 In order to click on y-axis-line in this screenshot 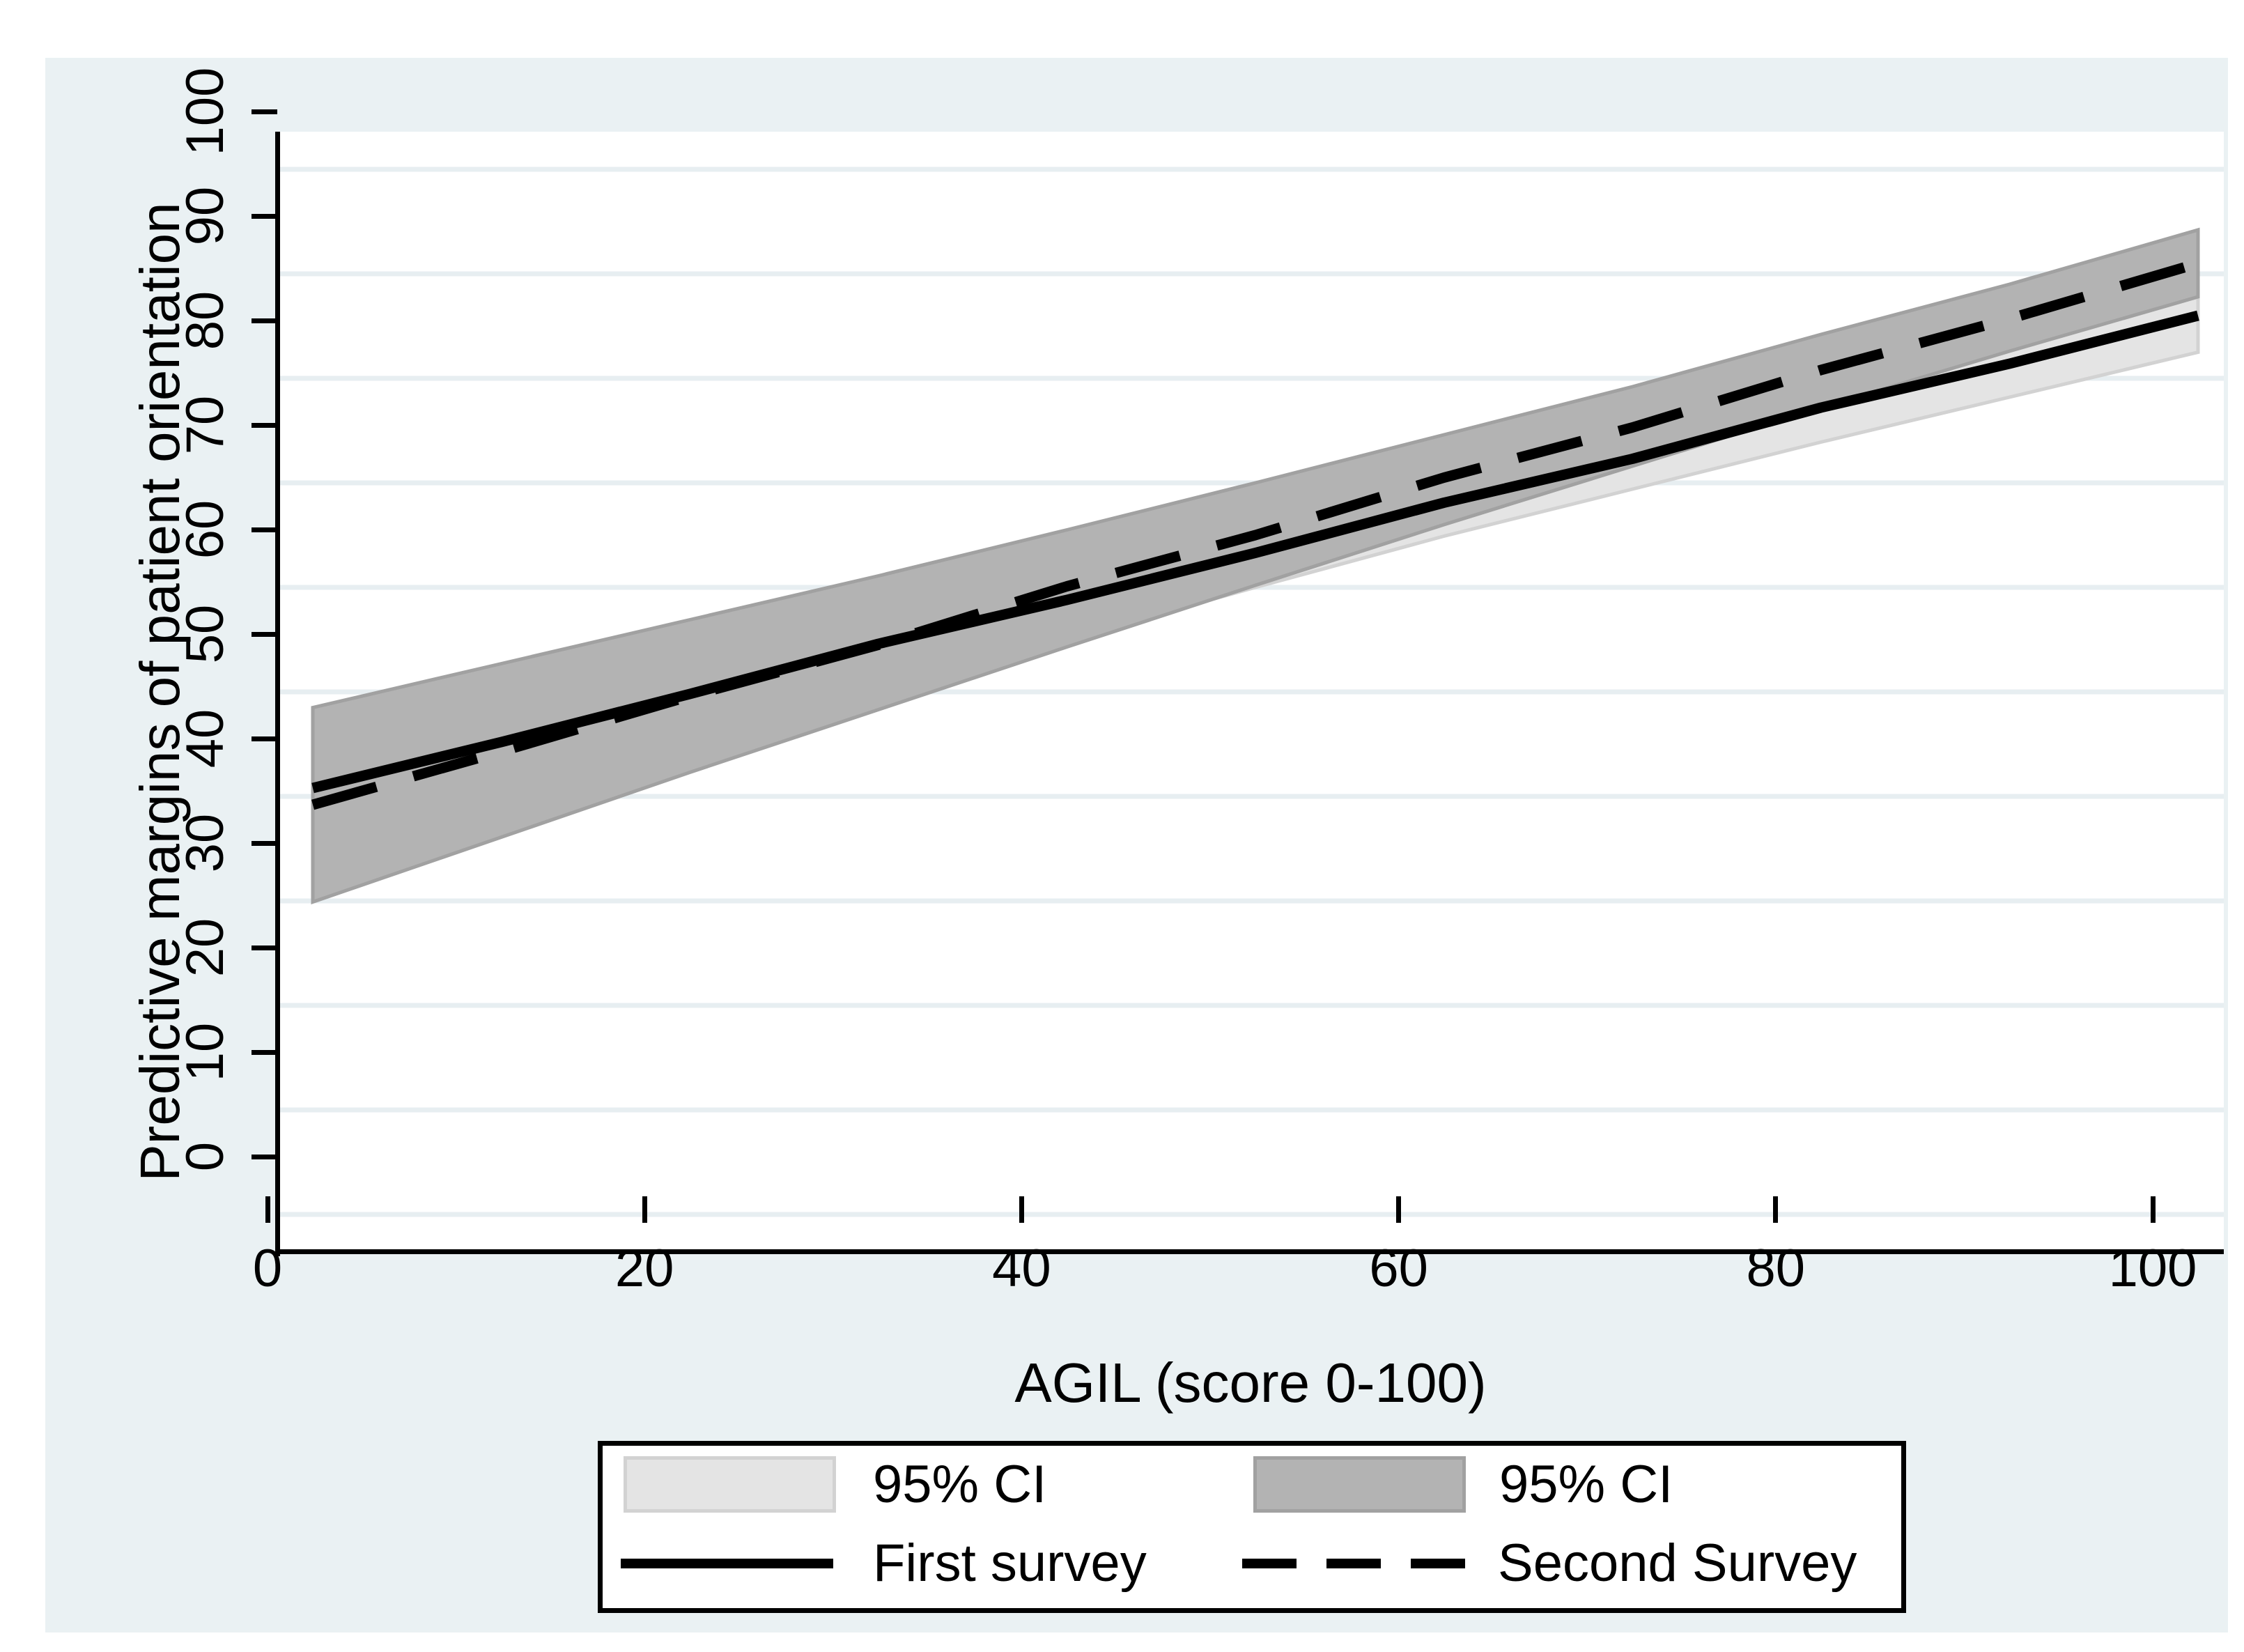, I will do `click(277, 694)`.